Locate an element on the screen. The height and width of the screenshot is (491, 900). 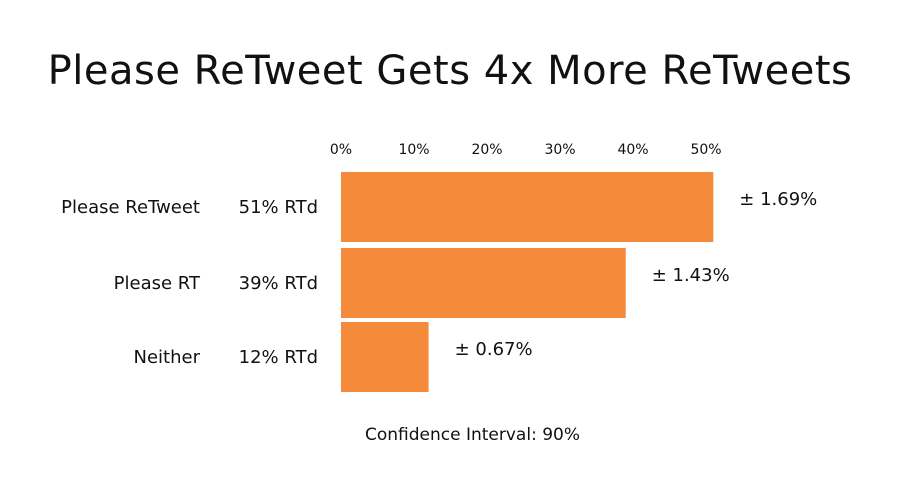
x-tick-label: 30% is located at coordinates (559, 150).